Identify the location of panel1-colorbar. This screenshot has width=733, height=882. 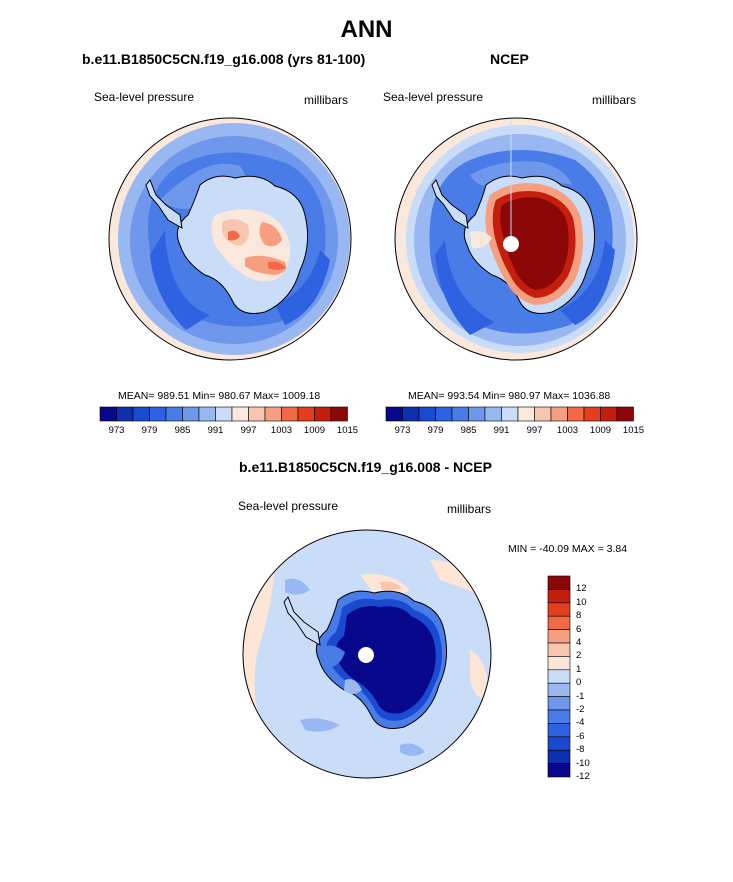
(223, 414).